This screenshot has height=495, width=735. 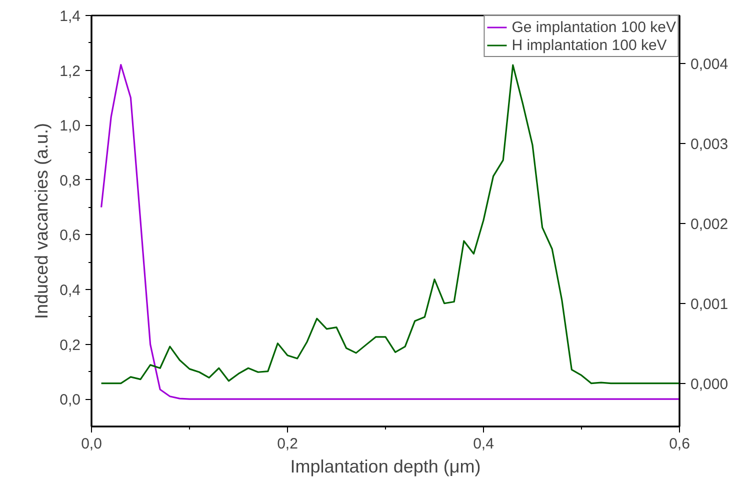 I want to click on y2-tick-label: 0,004, so click(x=709, y=64).